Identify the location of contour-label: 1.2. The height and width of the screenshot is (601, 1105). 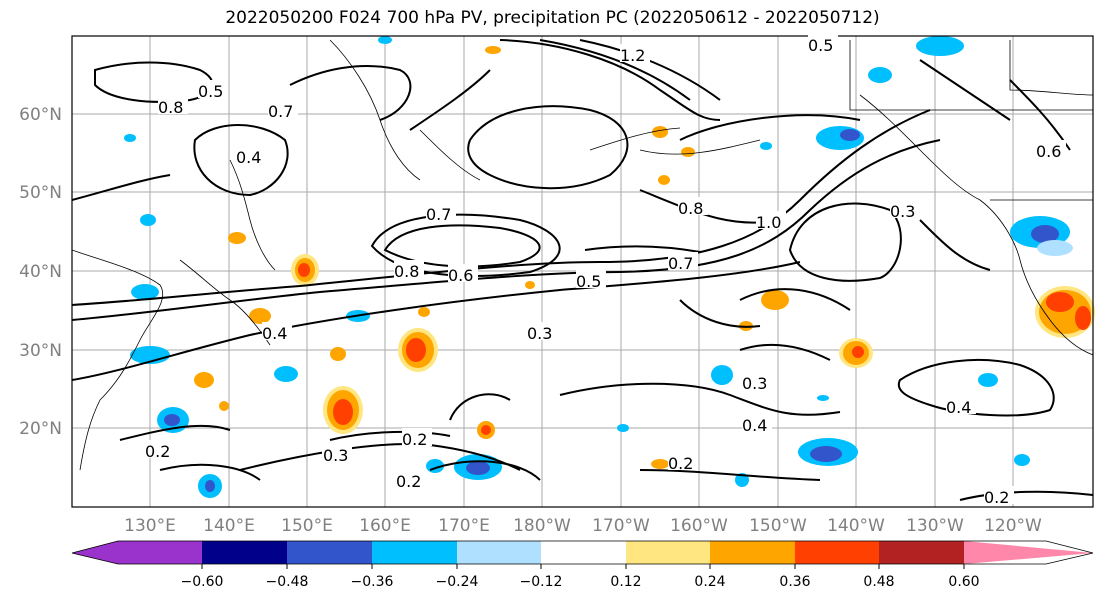
(632, 55).